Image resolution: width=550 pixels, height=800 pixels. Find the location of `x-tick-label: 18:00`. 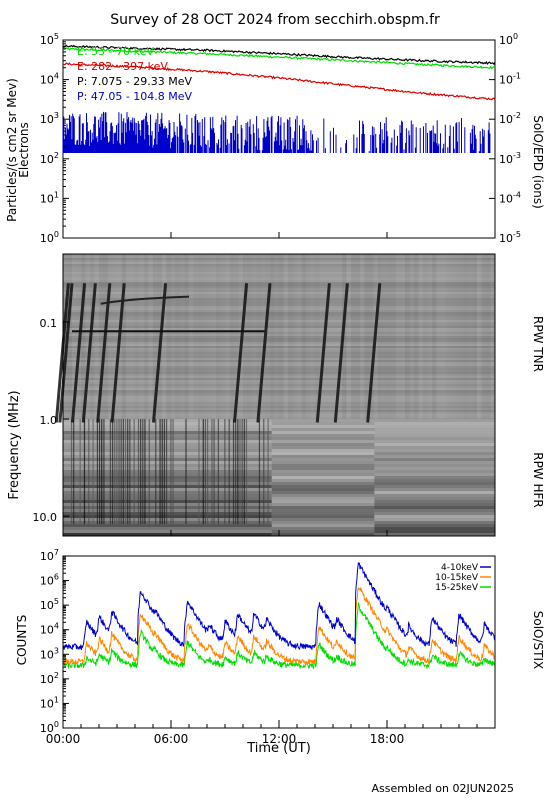

x-tick-label: 18:00 is located at coordinates (387, 739).